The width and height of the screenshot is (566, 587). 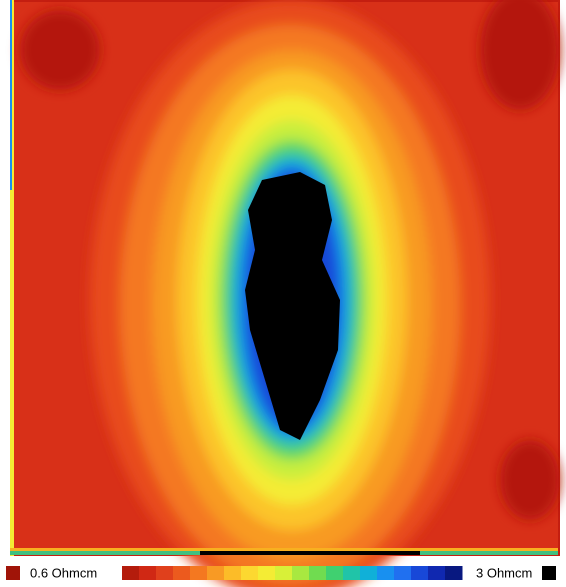 What do you see at coordinates (549, 573) in the screenshot?
I see `max-swatch` at bounding box center [549, 573].